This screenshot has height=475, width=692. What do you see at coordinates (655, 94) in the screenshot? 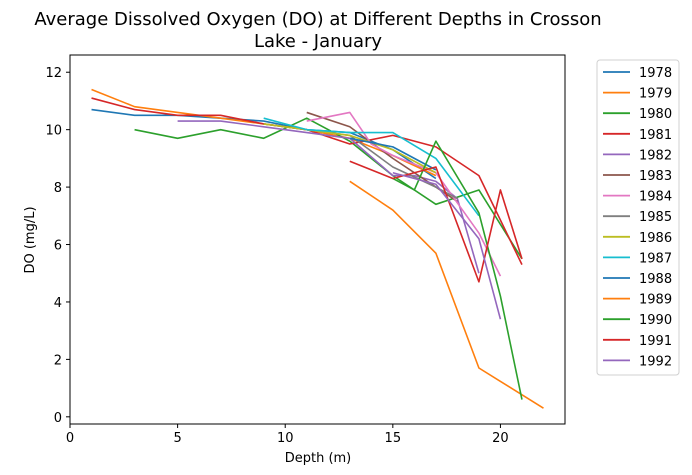
I see `legend-label-1979: 1979` at bounding box center [655, 94].